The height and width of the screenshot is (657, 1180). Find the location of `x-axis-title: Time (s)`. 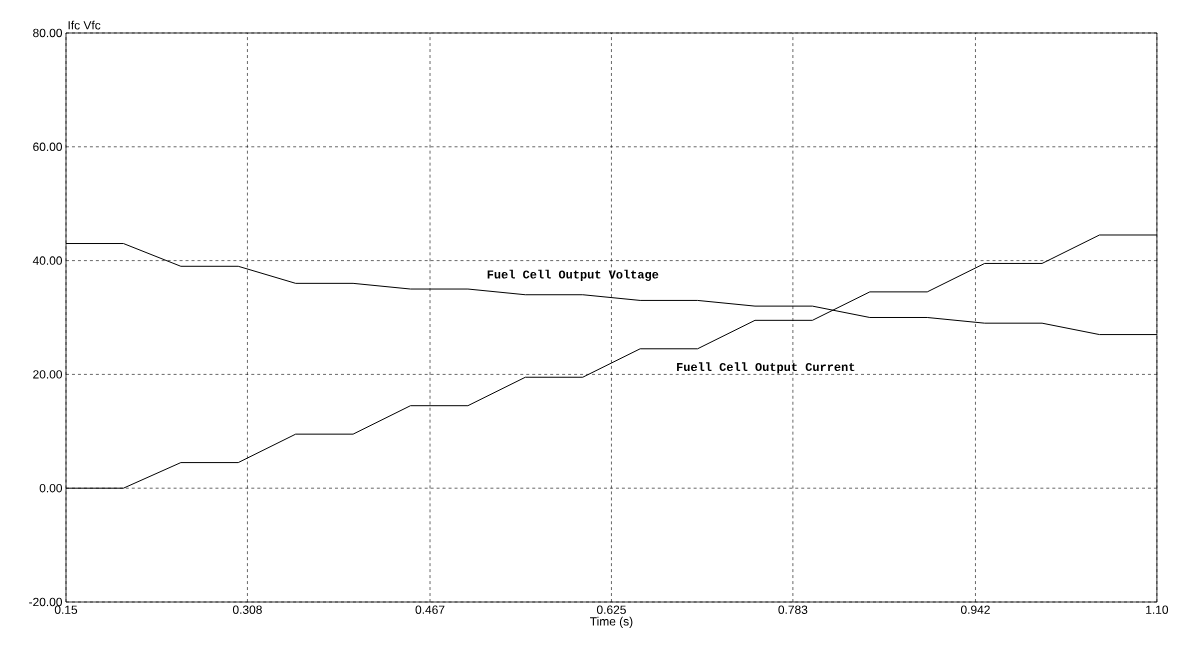

x-axis-title: Time (s) is located at coordinates (611, 622).